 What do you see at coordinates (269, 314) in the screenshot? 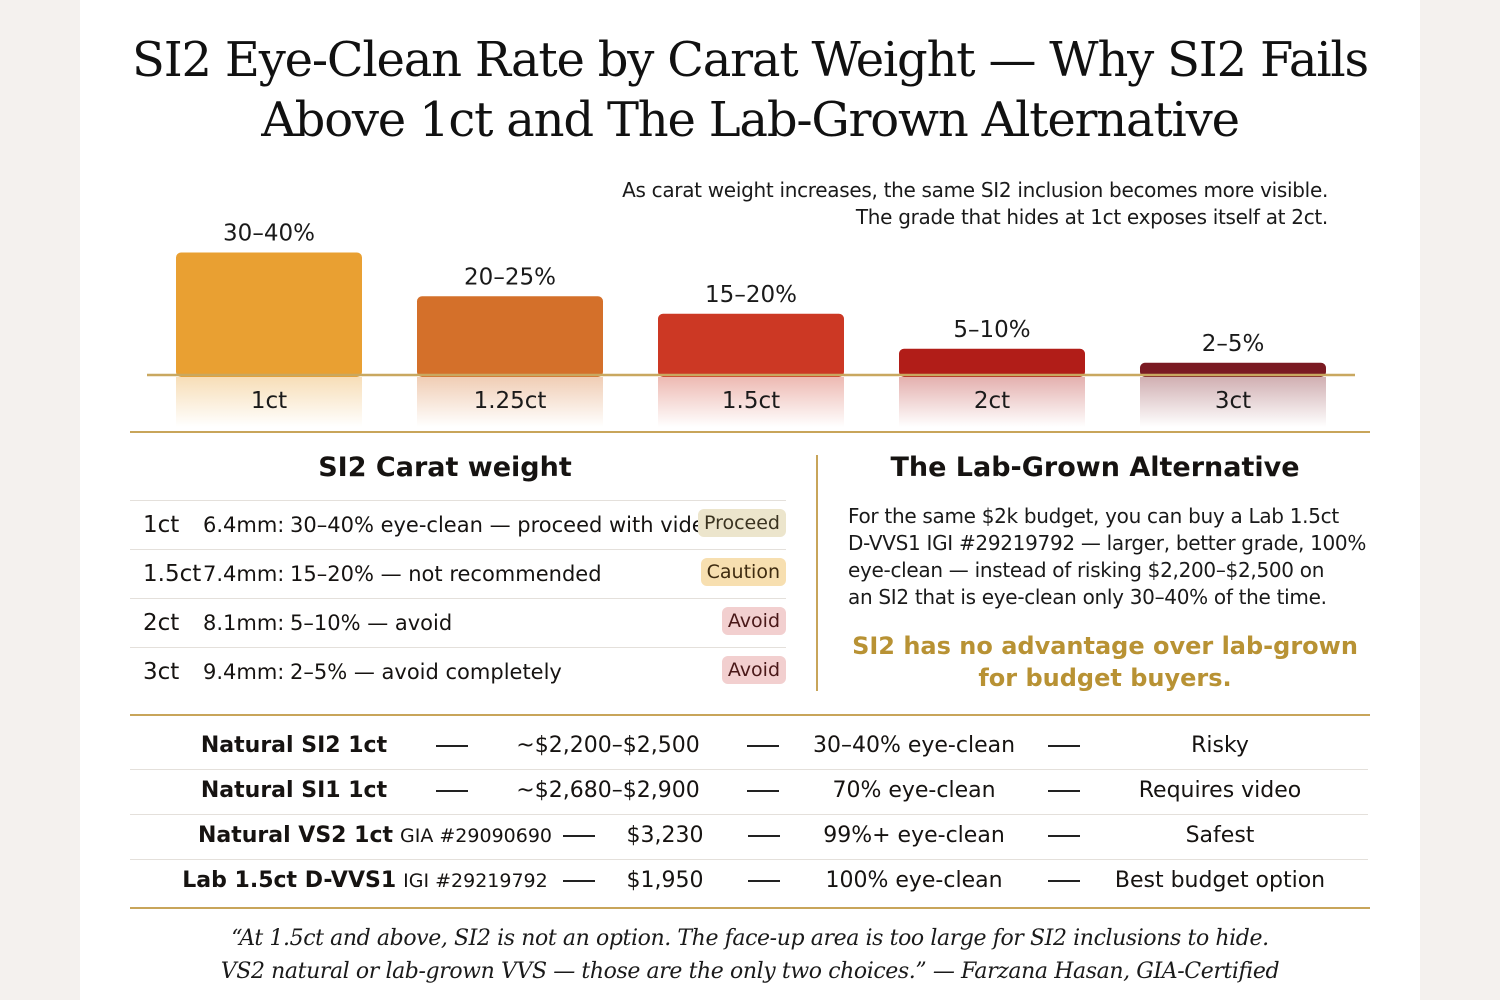
I see `bar-1ct` at bounding box center [269, 314].